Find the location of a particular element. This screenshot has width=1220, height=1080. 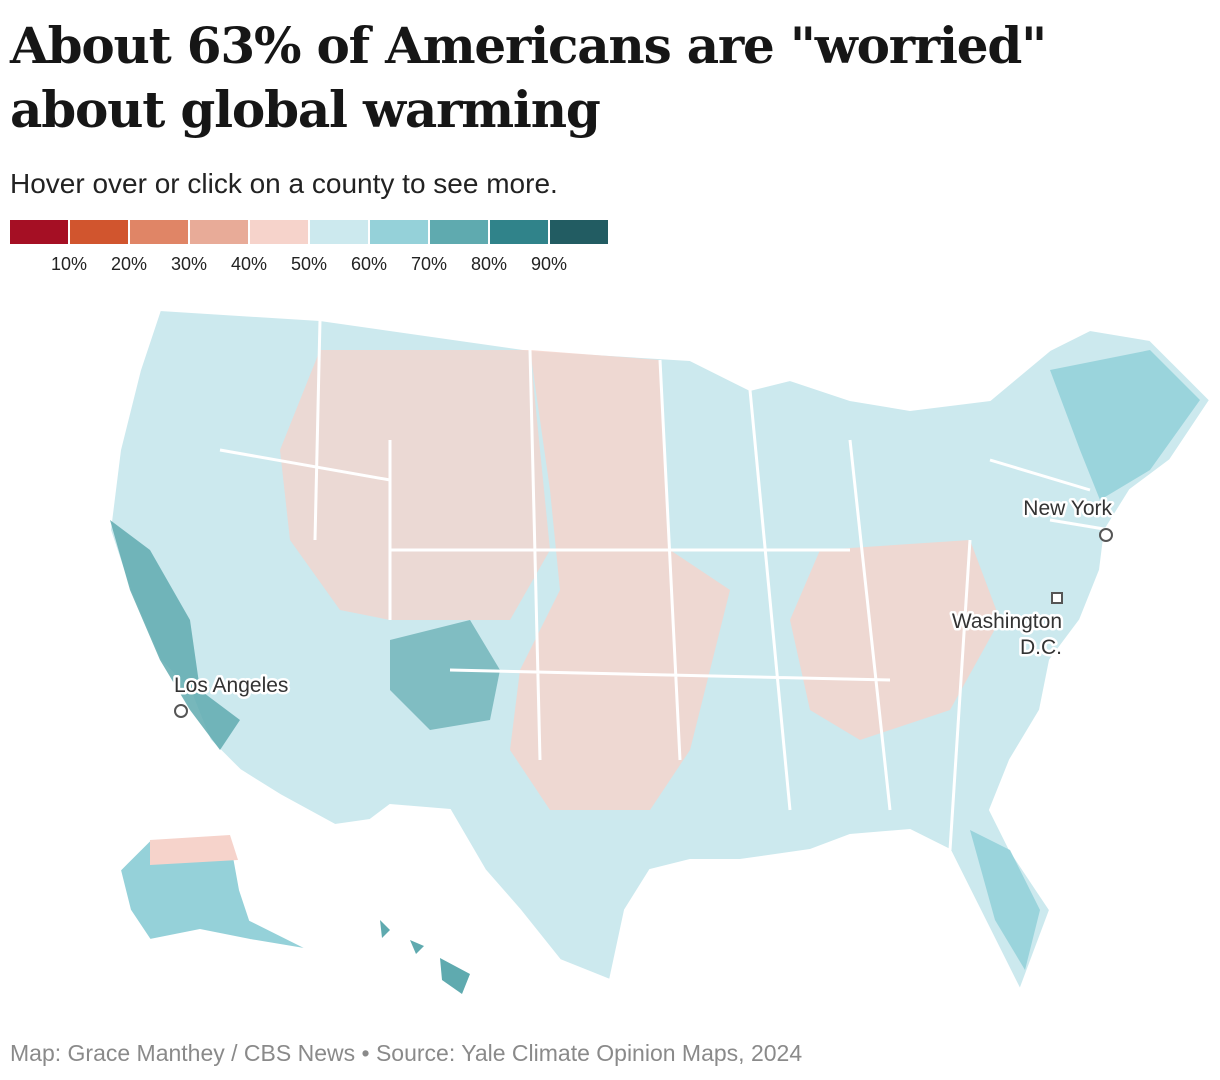

mountain-west-region is located at coordinates (415, 485).